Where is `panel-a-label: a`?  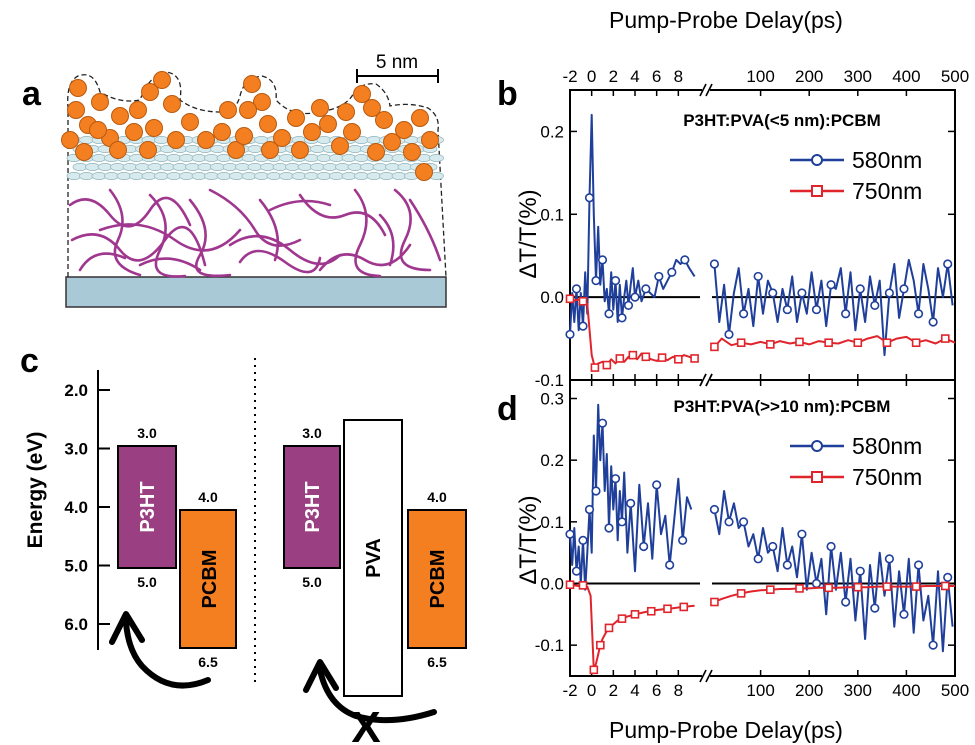
panel-a-label: a is located at coordinates (32, 94).